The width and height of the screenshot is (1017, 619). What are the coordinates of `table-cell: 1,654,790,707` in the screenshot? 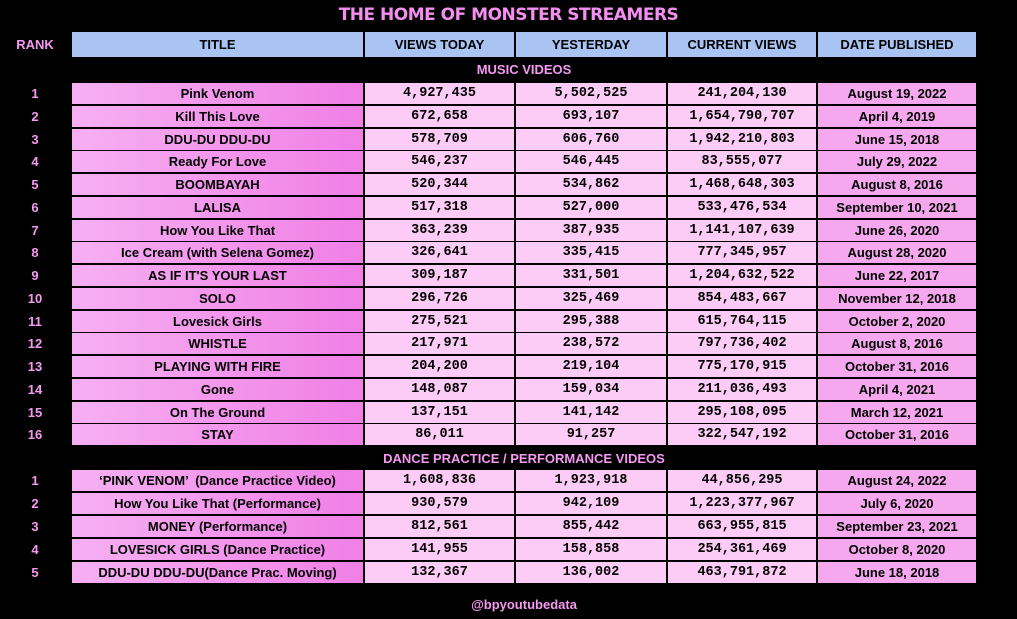 It's located at (742, 116).